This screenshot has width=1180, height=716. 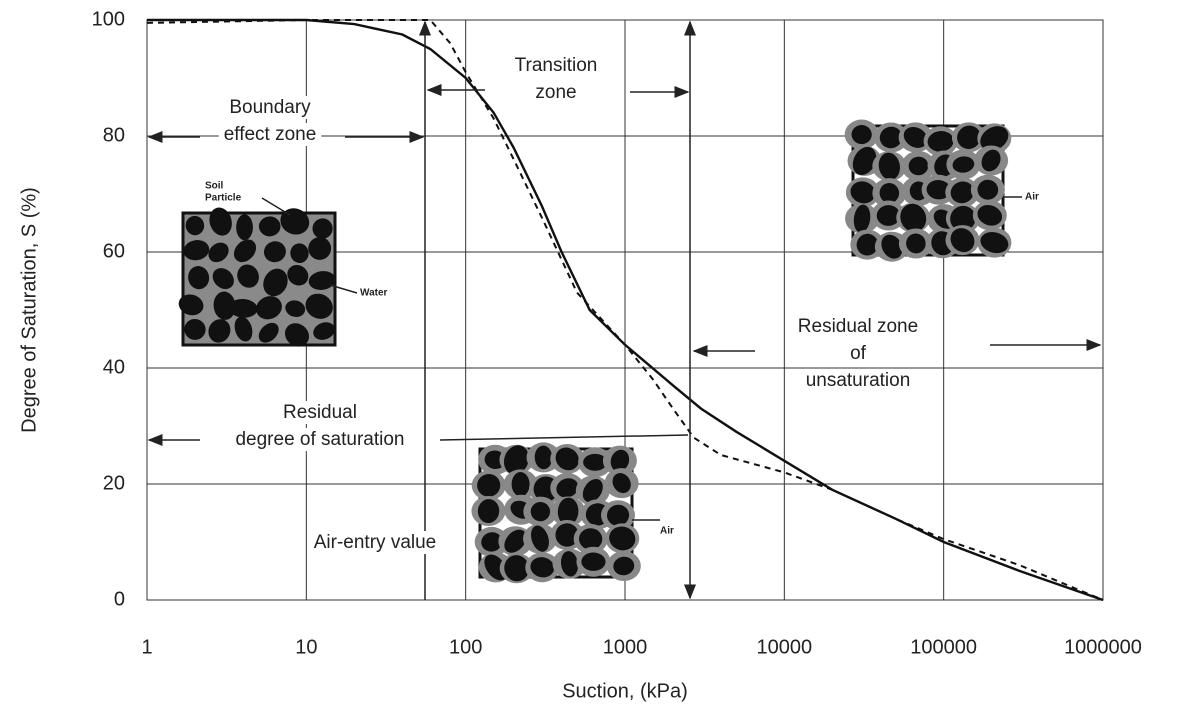 What do you see at coordinates (108, 19) in the screenshot?
I see `y-tick-label: 100` at bounding box center [108, 19].